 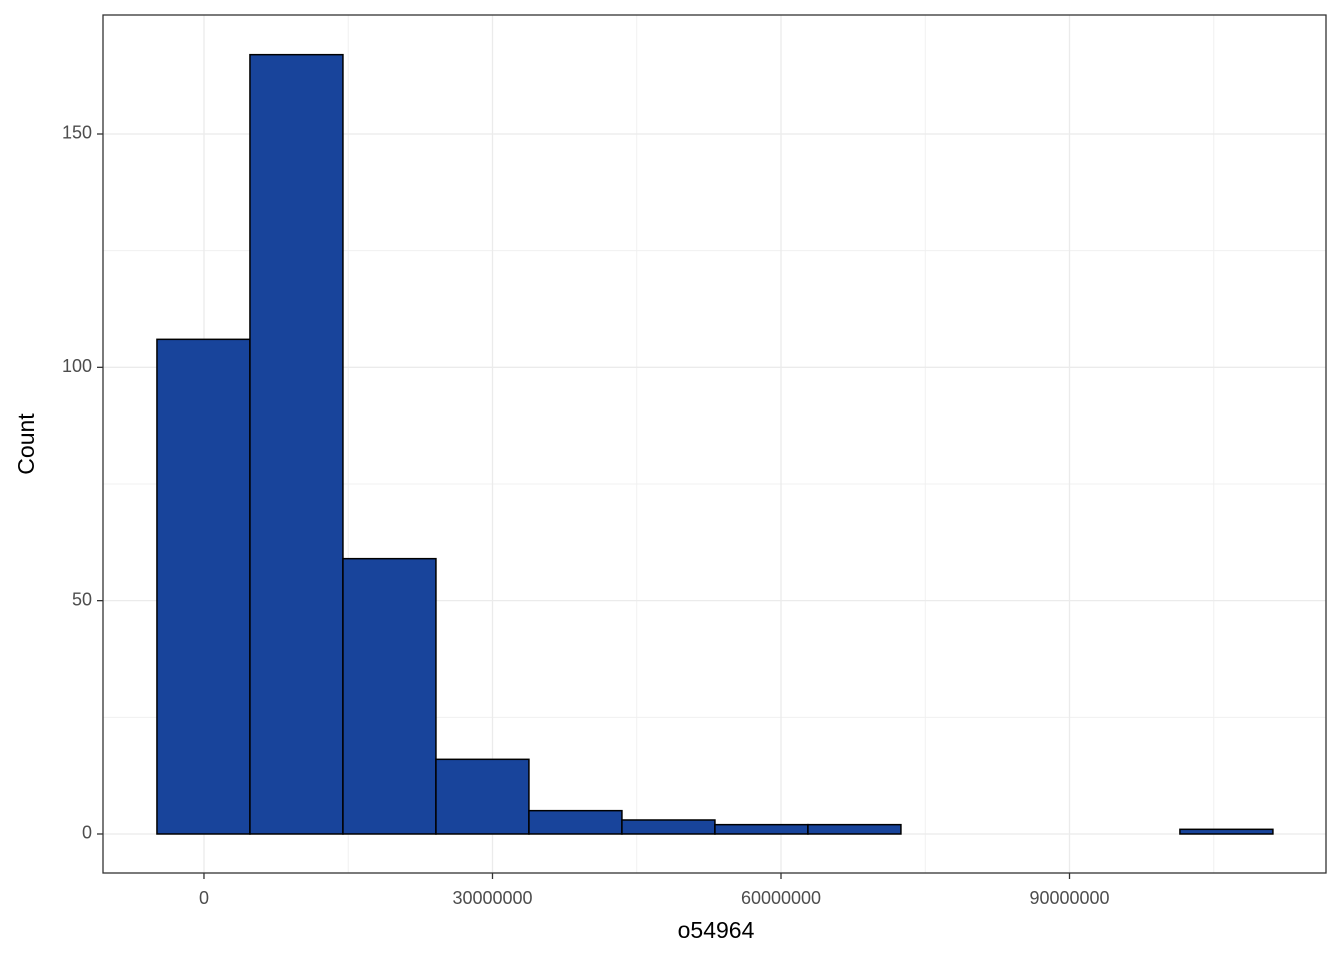 What do you see at coordinates (716, 930) in the screenshot?
I see `x-axis-title: o54964` at bounding box center [716, 930].